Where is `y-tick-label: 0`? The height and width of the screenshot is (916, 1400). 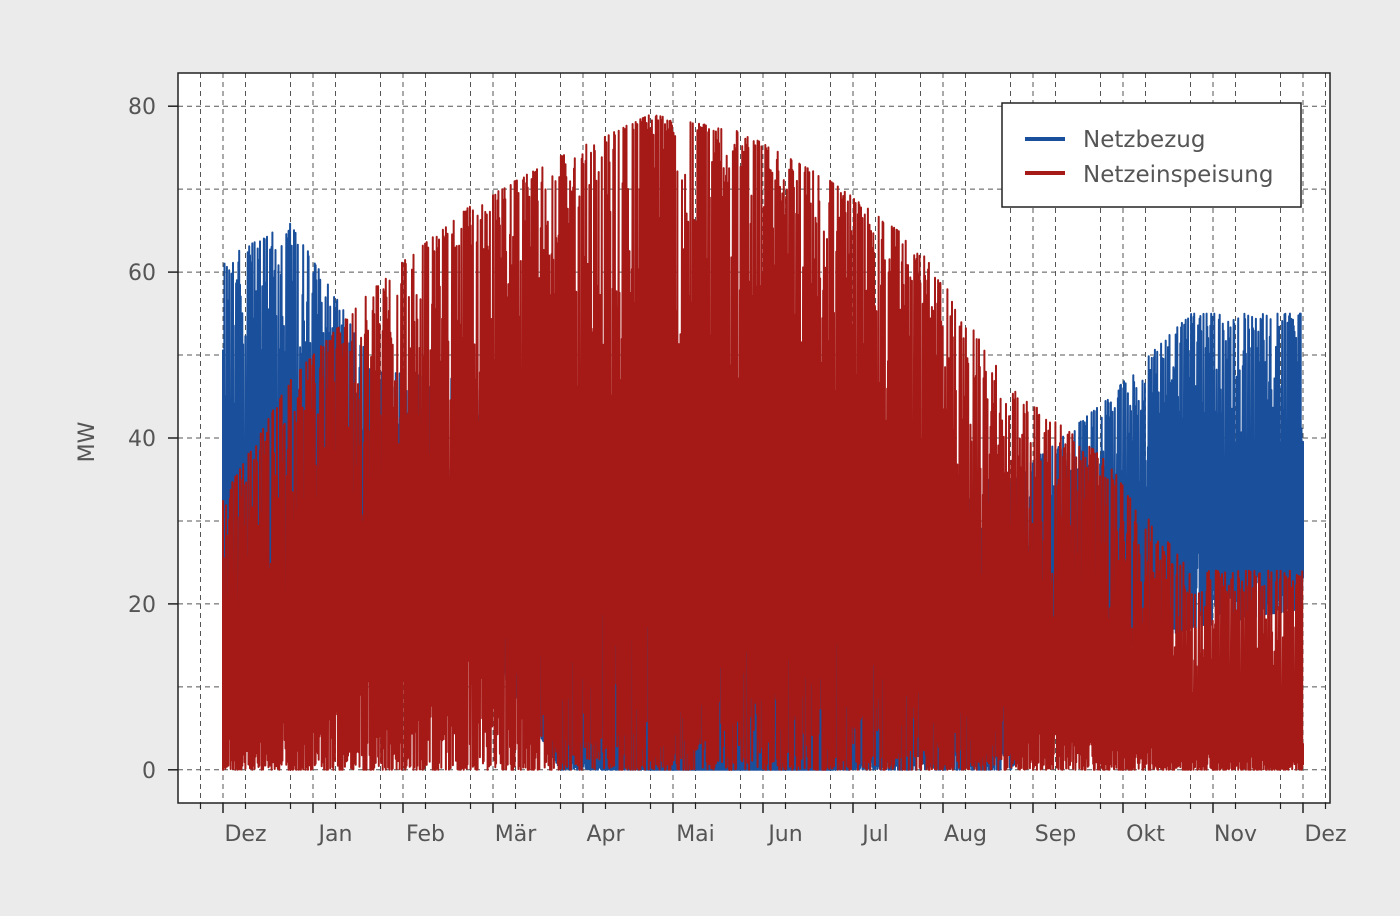 y-tick-label: 0 is located at coordinates (149, 771).